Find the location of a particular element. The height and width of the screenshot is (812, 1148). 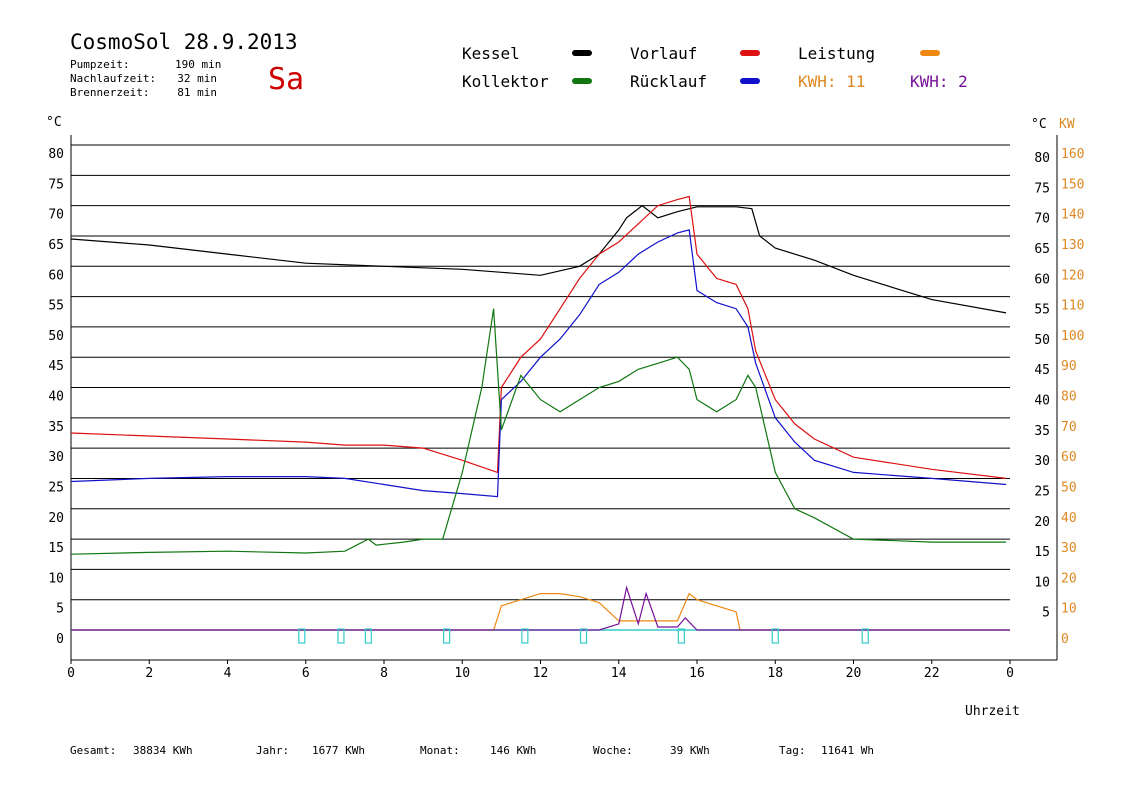

y2-tick-label: 160 is located at coordinates (1072, 154).